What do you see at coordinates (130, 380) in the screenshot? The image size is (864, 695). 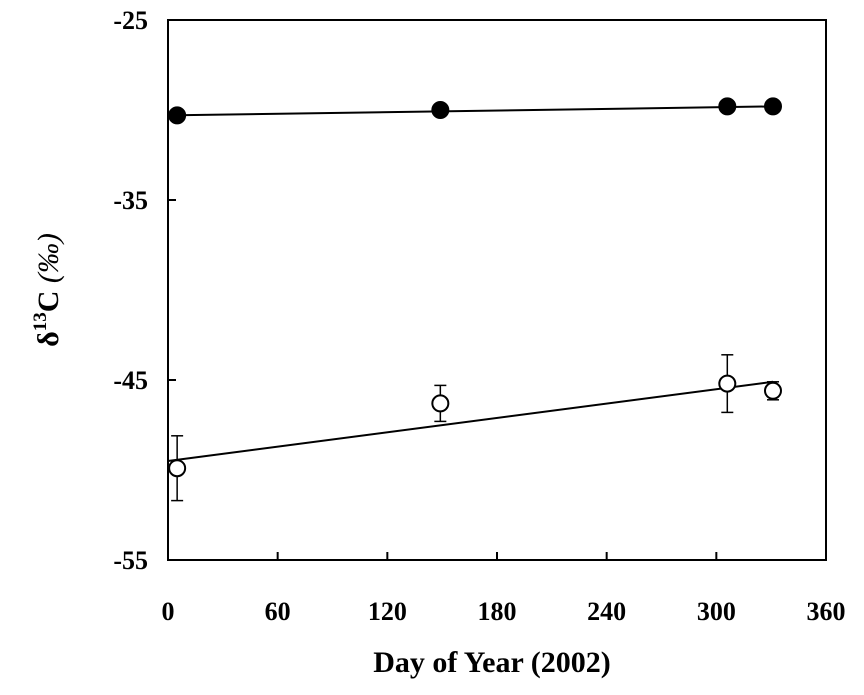 I see `y-tick-label: -45` at bounding box center [130, 380].